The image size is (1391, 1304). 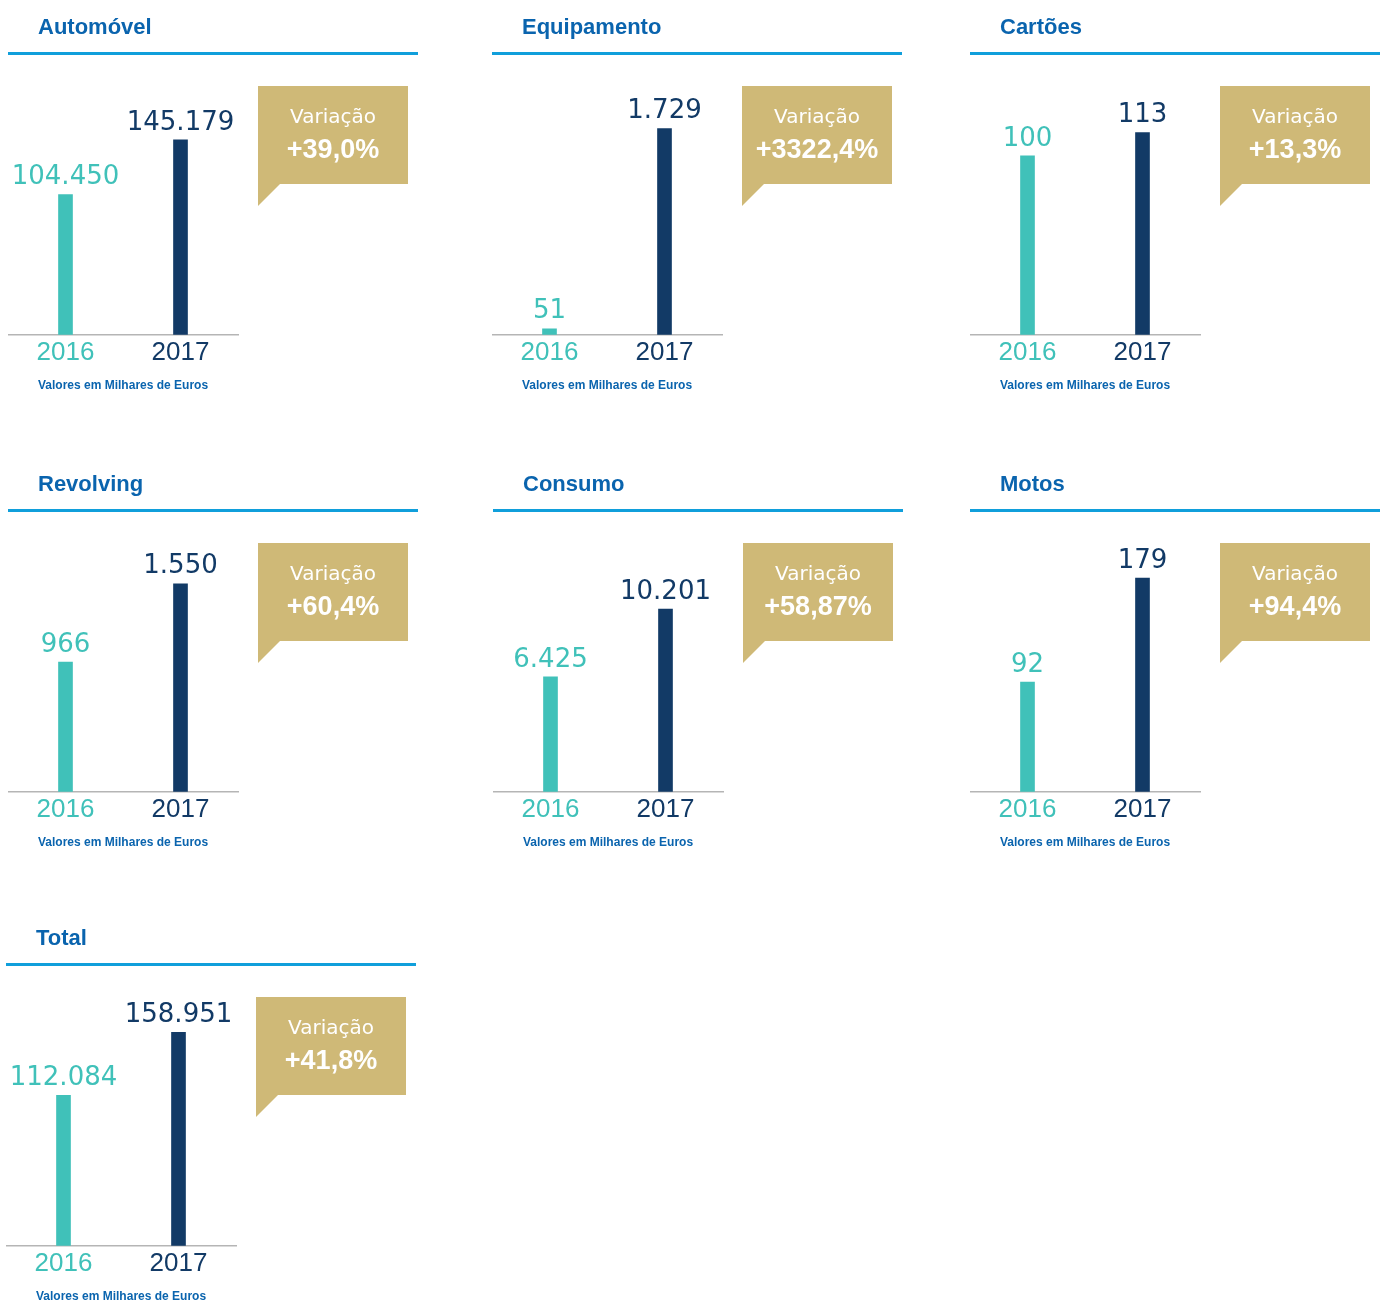 I want to click on data-label: 92, so click(x=1027, y=662).